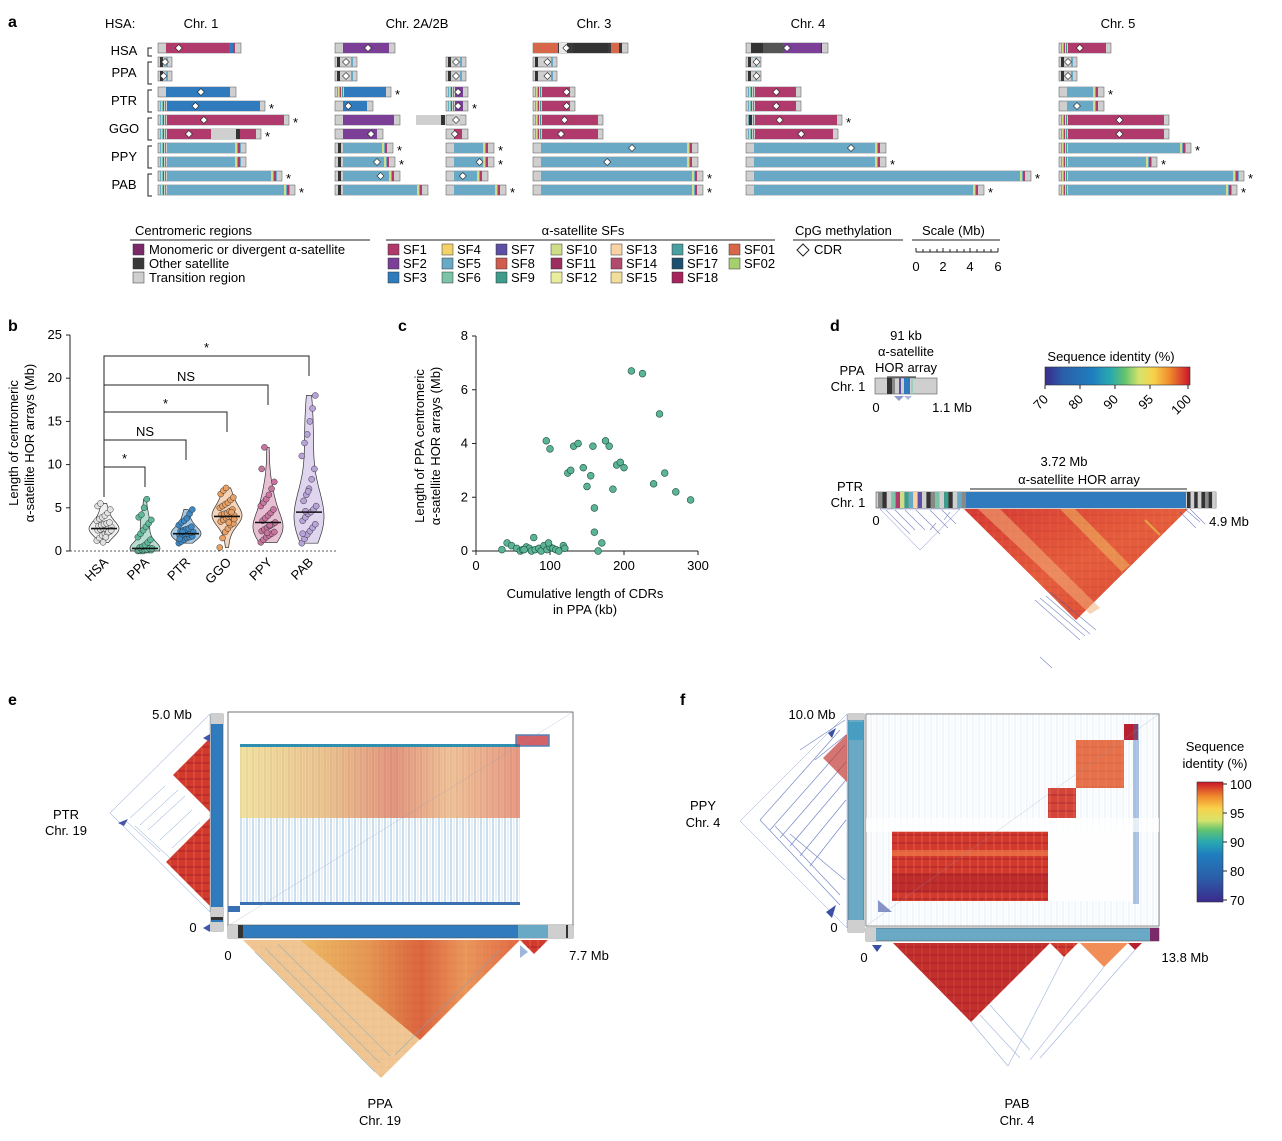 This screenshot has width=1282, height=1141. I want to click on panel-c-ylabel-1: Length of PPA centromeric, so click(419, 446).